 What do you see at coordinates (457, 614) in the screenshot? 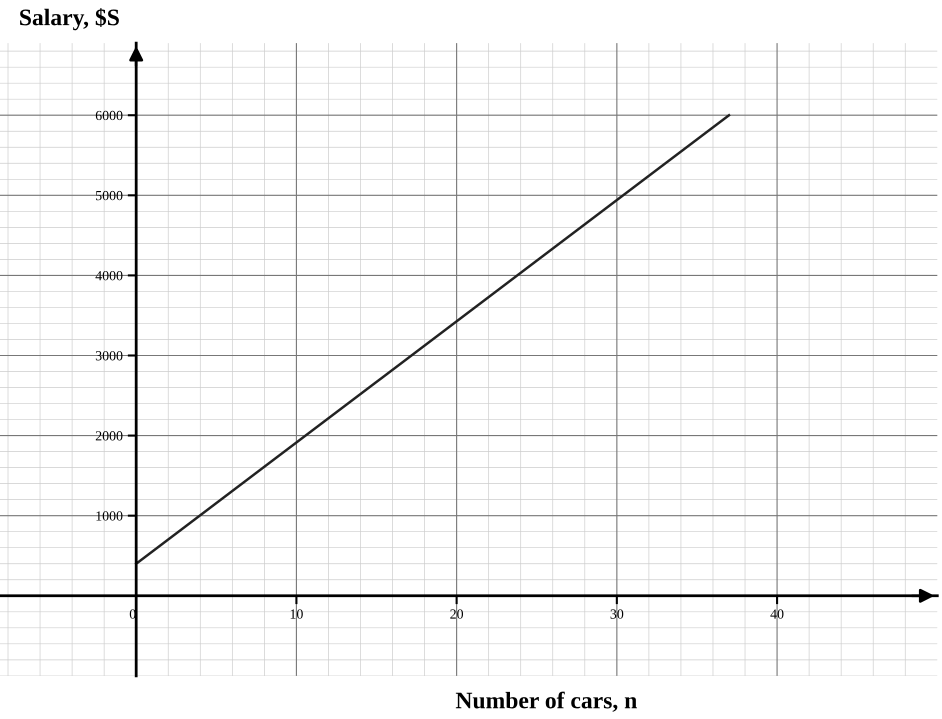
I see `x-tick-label: 20` at bounding box center [457, 614].